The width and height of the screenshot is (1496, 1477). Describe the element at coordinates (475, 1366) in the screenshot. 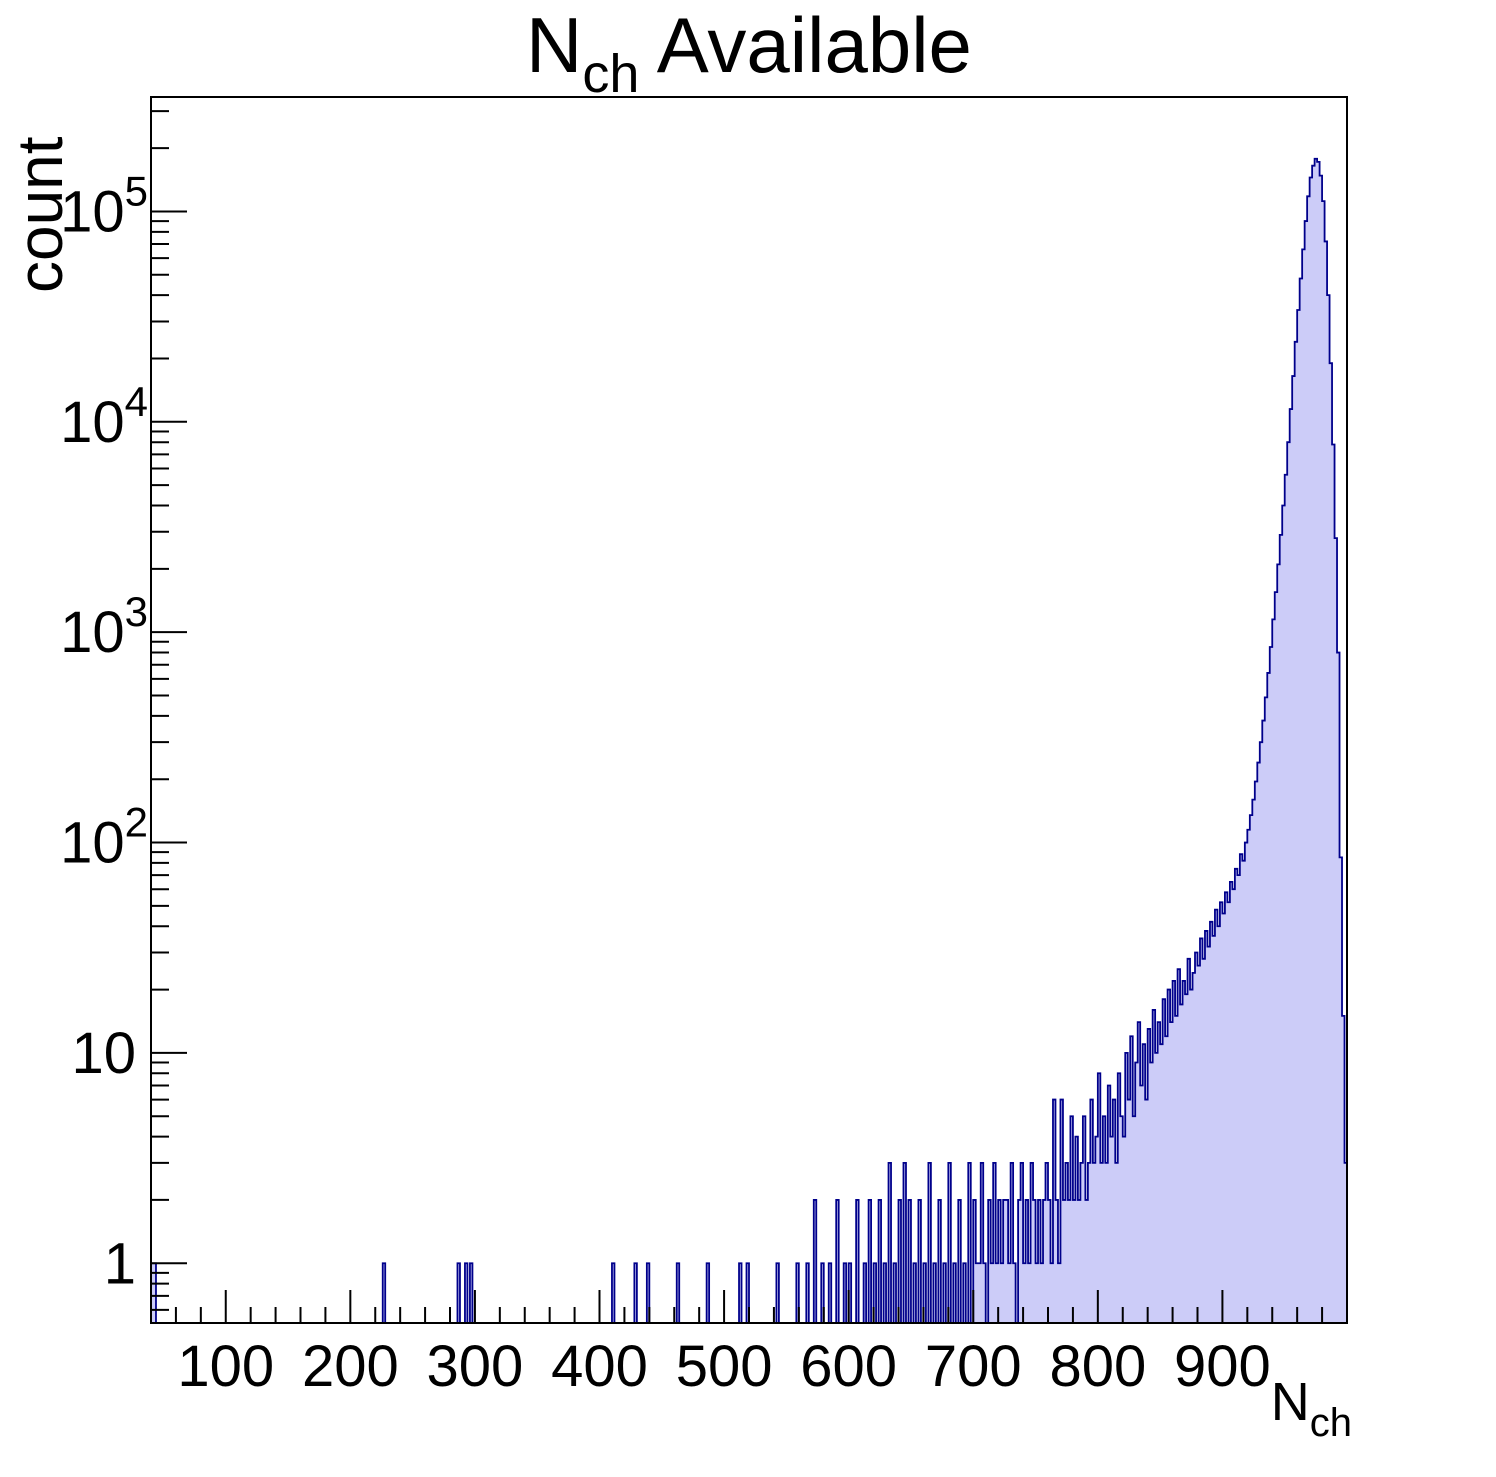

I see `x-tick-label: 300` at that location.